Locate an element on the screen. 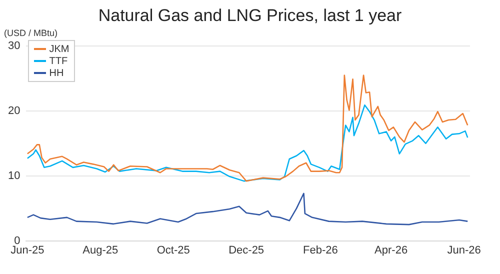 This screenshot has width=500, height=274. y-axis-title: (USD / MBtu) is located at coordinates (31, 33).